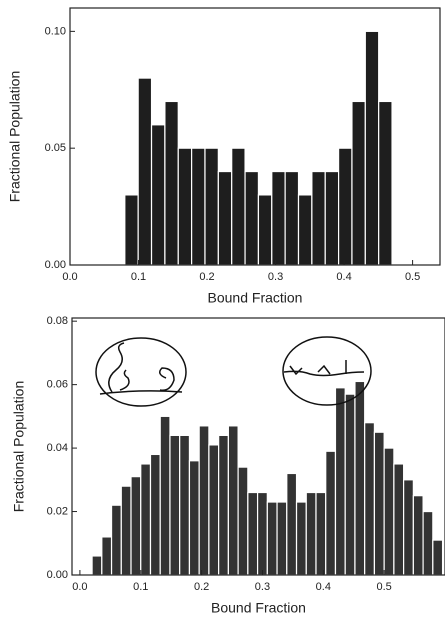  What do you see at coordinates (141, 372) in the screenshot?
I see `inset-left` at bounding box center [141, 372].